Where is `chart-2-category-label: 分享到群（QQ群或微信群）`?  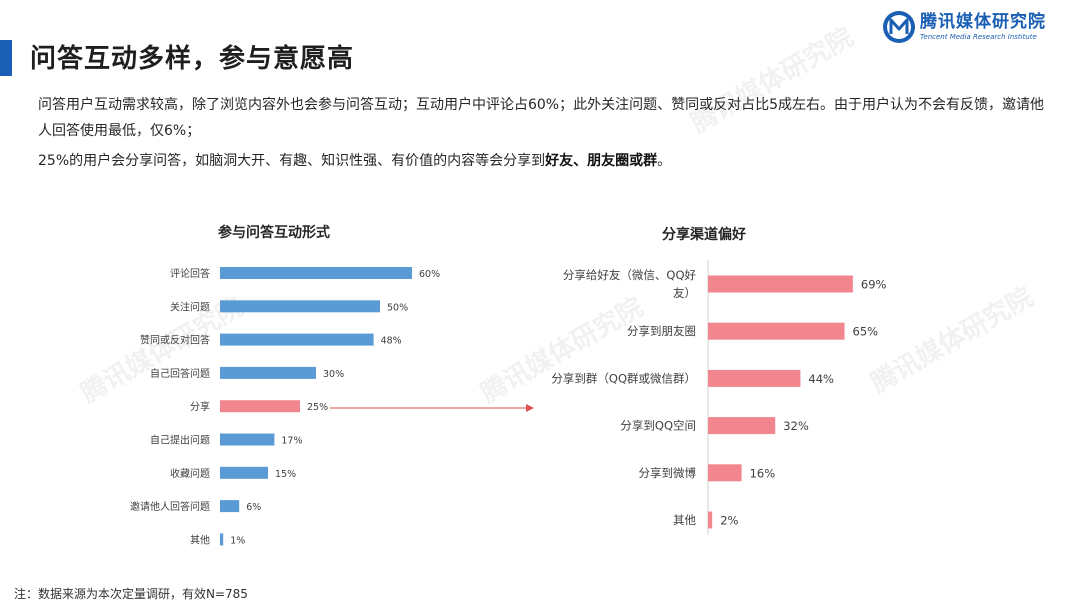 chart-2-category-label: 分享到群（QQ群或微信群） is located at coordinates (623, 378).